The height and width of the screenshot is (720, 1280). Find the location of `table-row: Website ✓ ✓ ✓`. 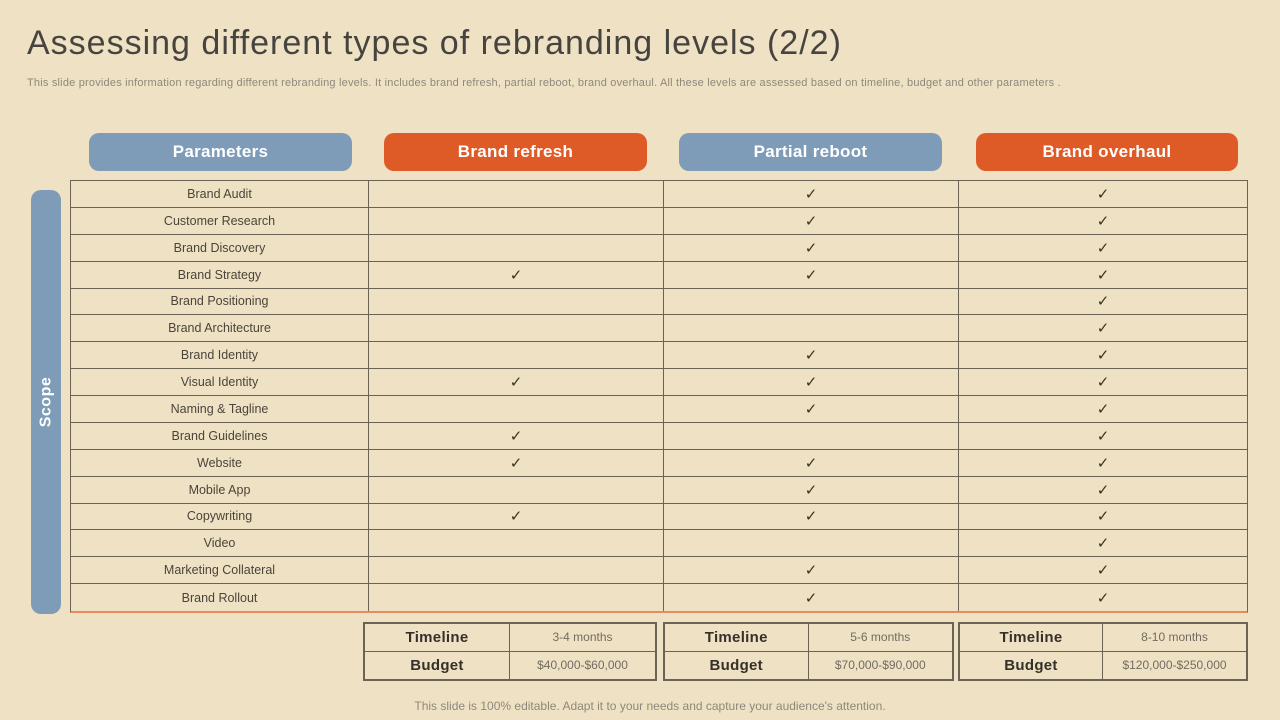

table-row: Website ✓ ✓ ✓ is located at coordinates (659, 463).